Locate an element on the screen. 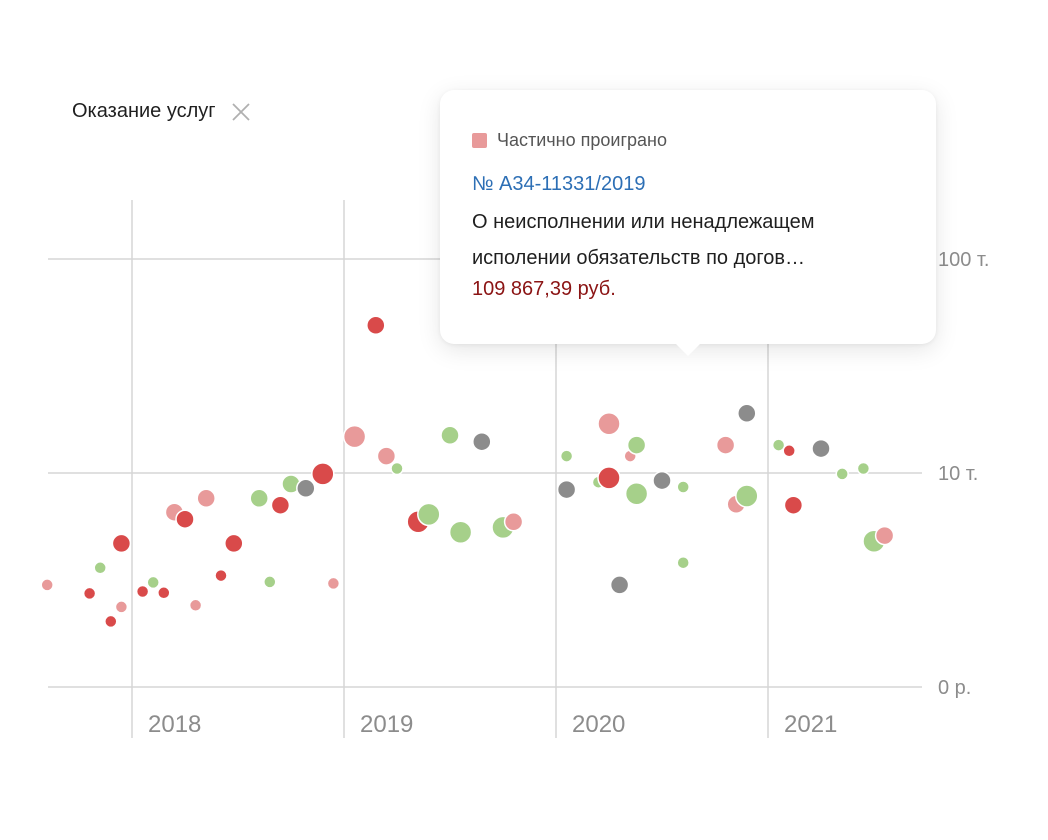  description-line-1: О неисполнении или ненадлежащем is located at coordinates (643, 222).